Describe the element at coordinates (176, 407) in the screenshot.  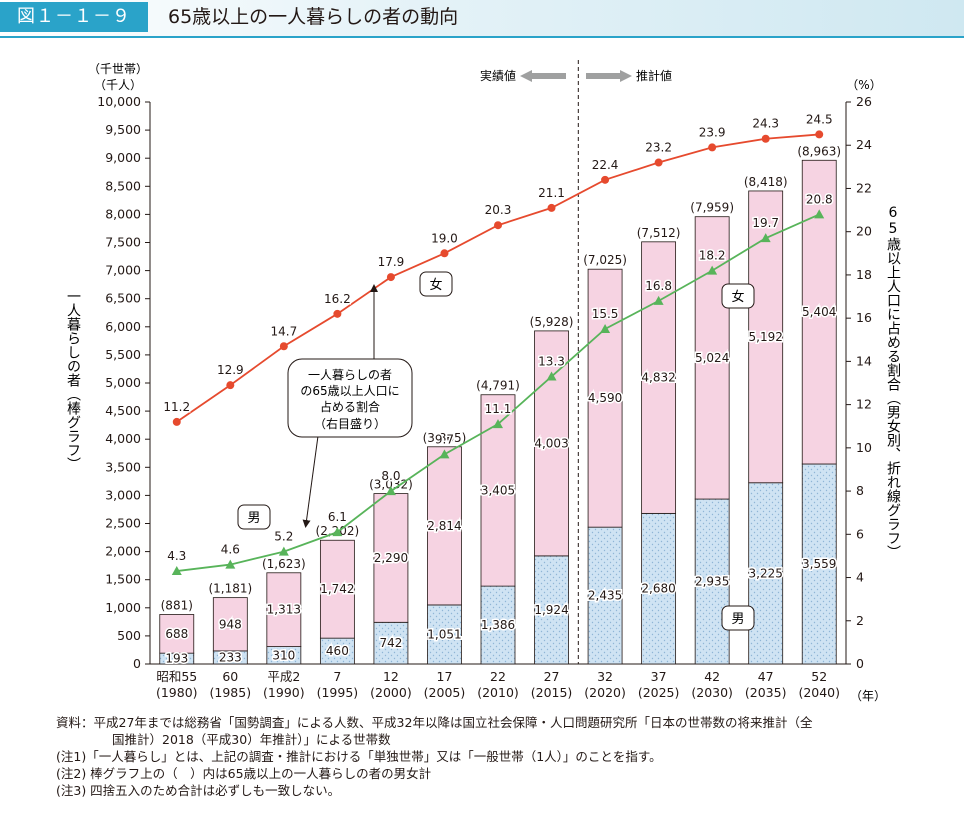
I see `female-ratio-label: 11.2` at that location.